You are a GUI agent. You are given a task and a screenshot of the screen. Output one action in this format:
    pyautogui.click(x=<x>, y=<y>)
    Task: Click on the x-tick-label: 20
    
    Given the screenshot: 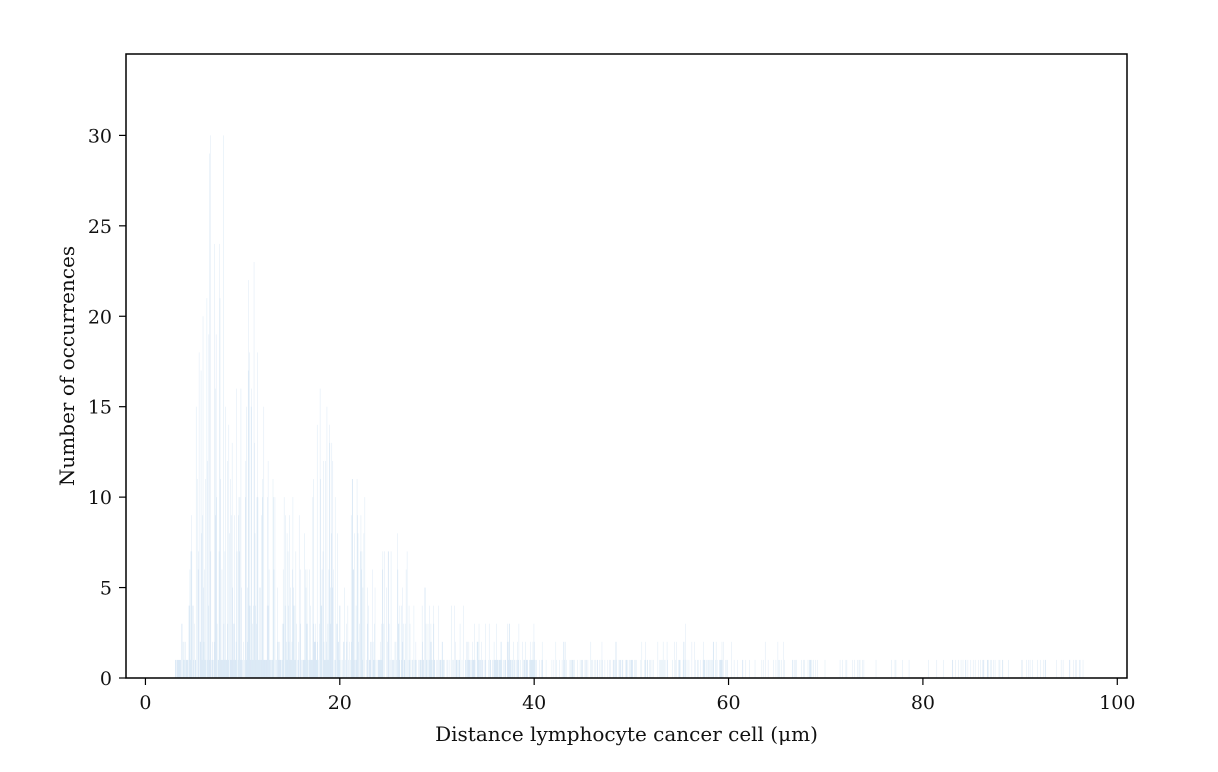 What is the action you would take?
    pyautogui.click(x=340, y=703)
    